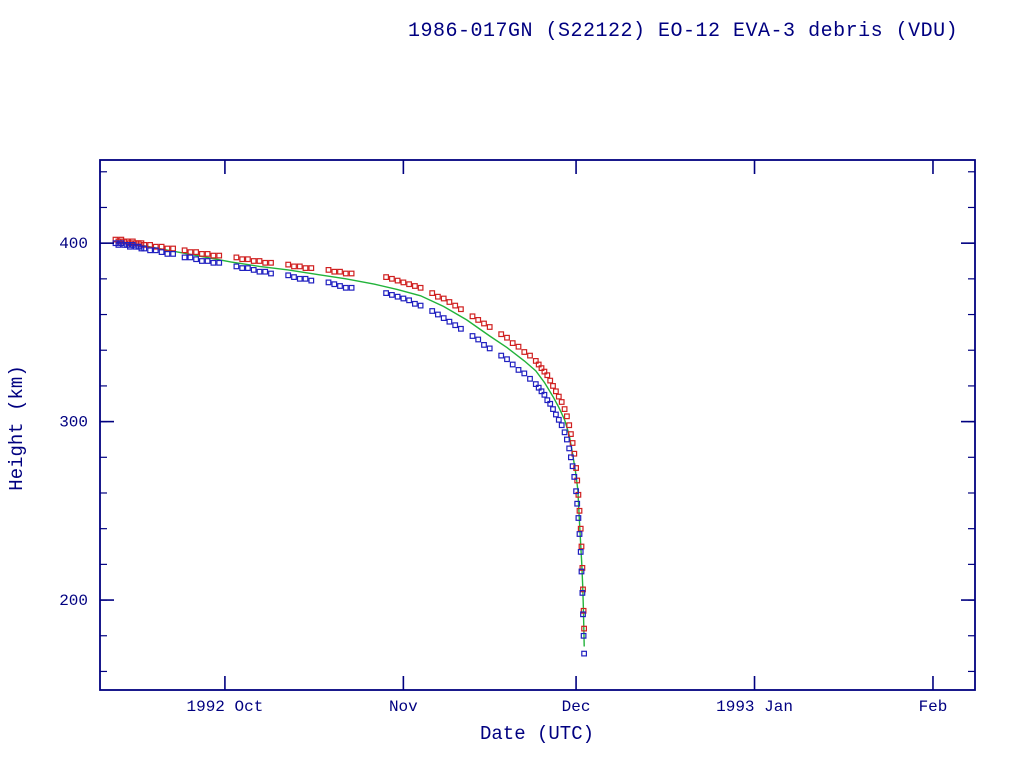 This screenshot has width=1024, height=773. Describe the element at coordinates (73, 601) in the screenshot. I see `y-tick-label: 200` at that location.